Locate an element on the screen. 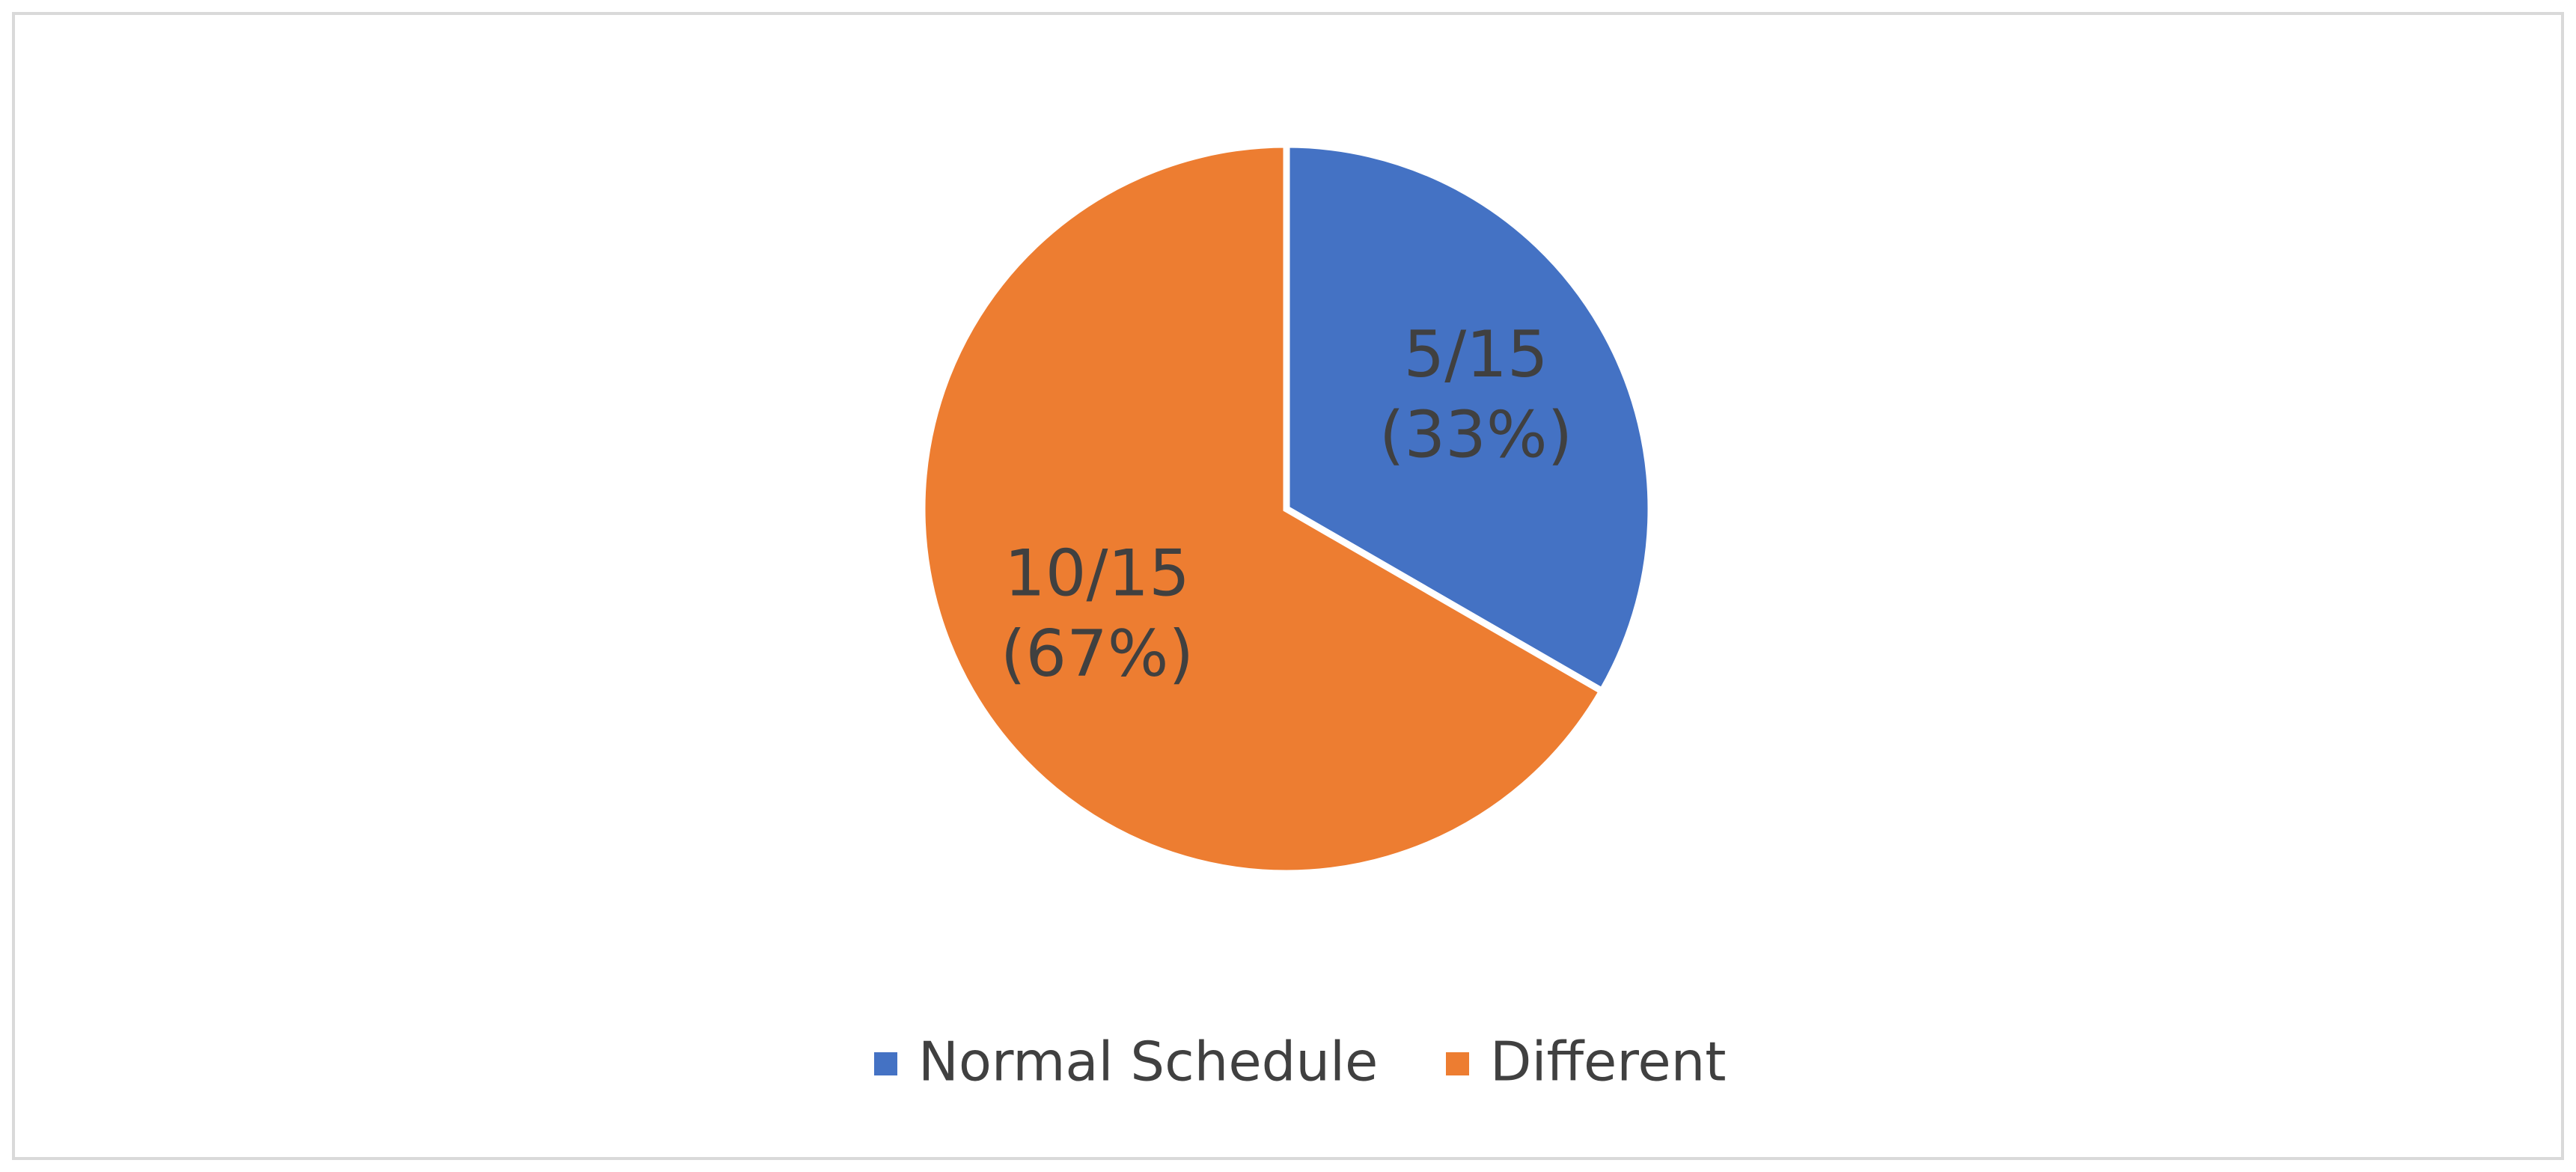  legend-label: Normal Schedule is located at coordinates (1148, 1062).